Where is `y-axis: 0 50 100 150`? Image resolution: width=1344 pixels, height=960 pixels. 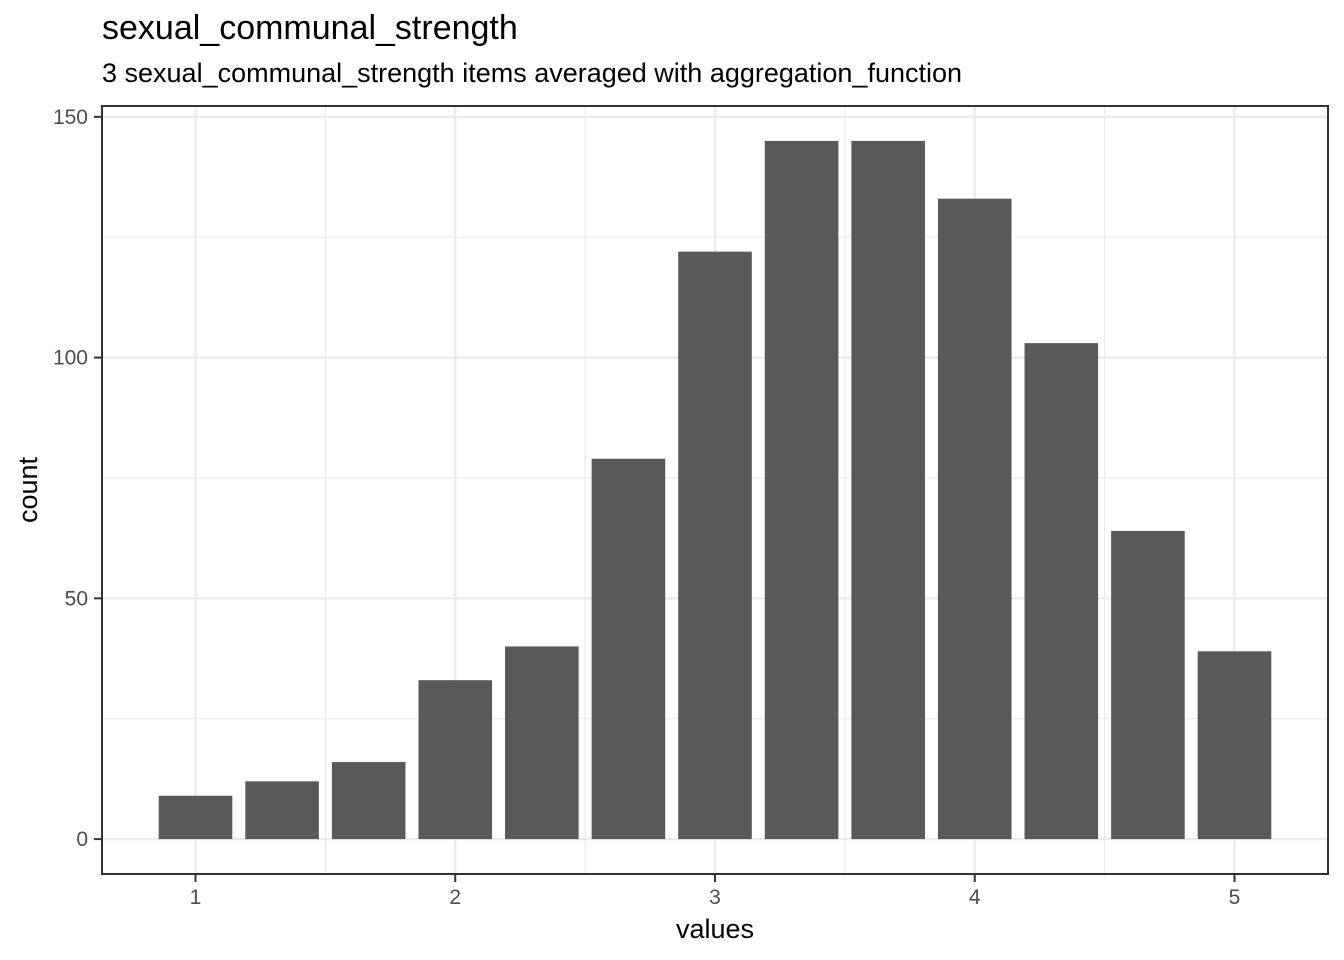 y-axis: 0 50 100 150 is located at coordinates (77, 478).